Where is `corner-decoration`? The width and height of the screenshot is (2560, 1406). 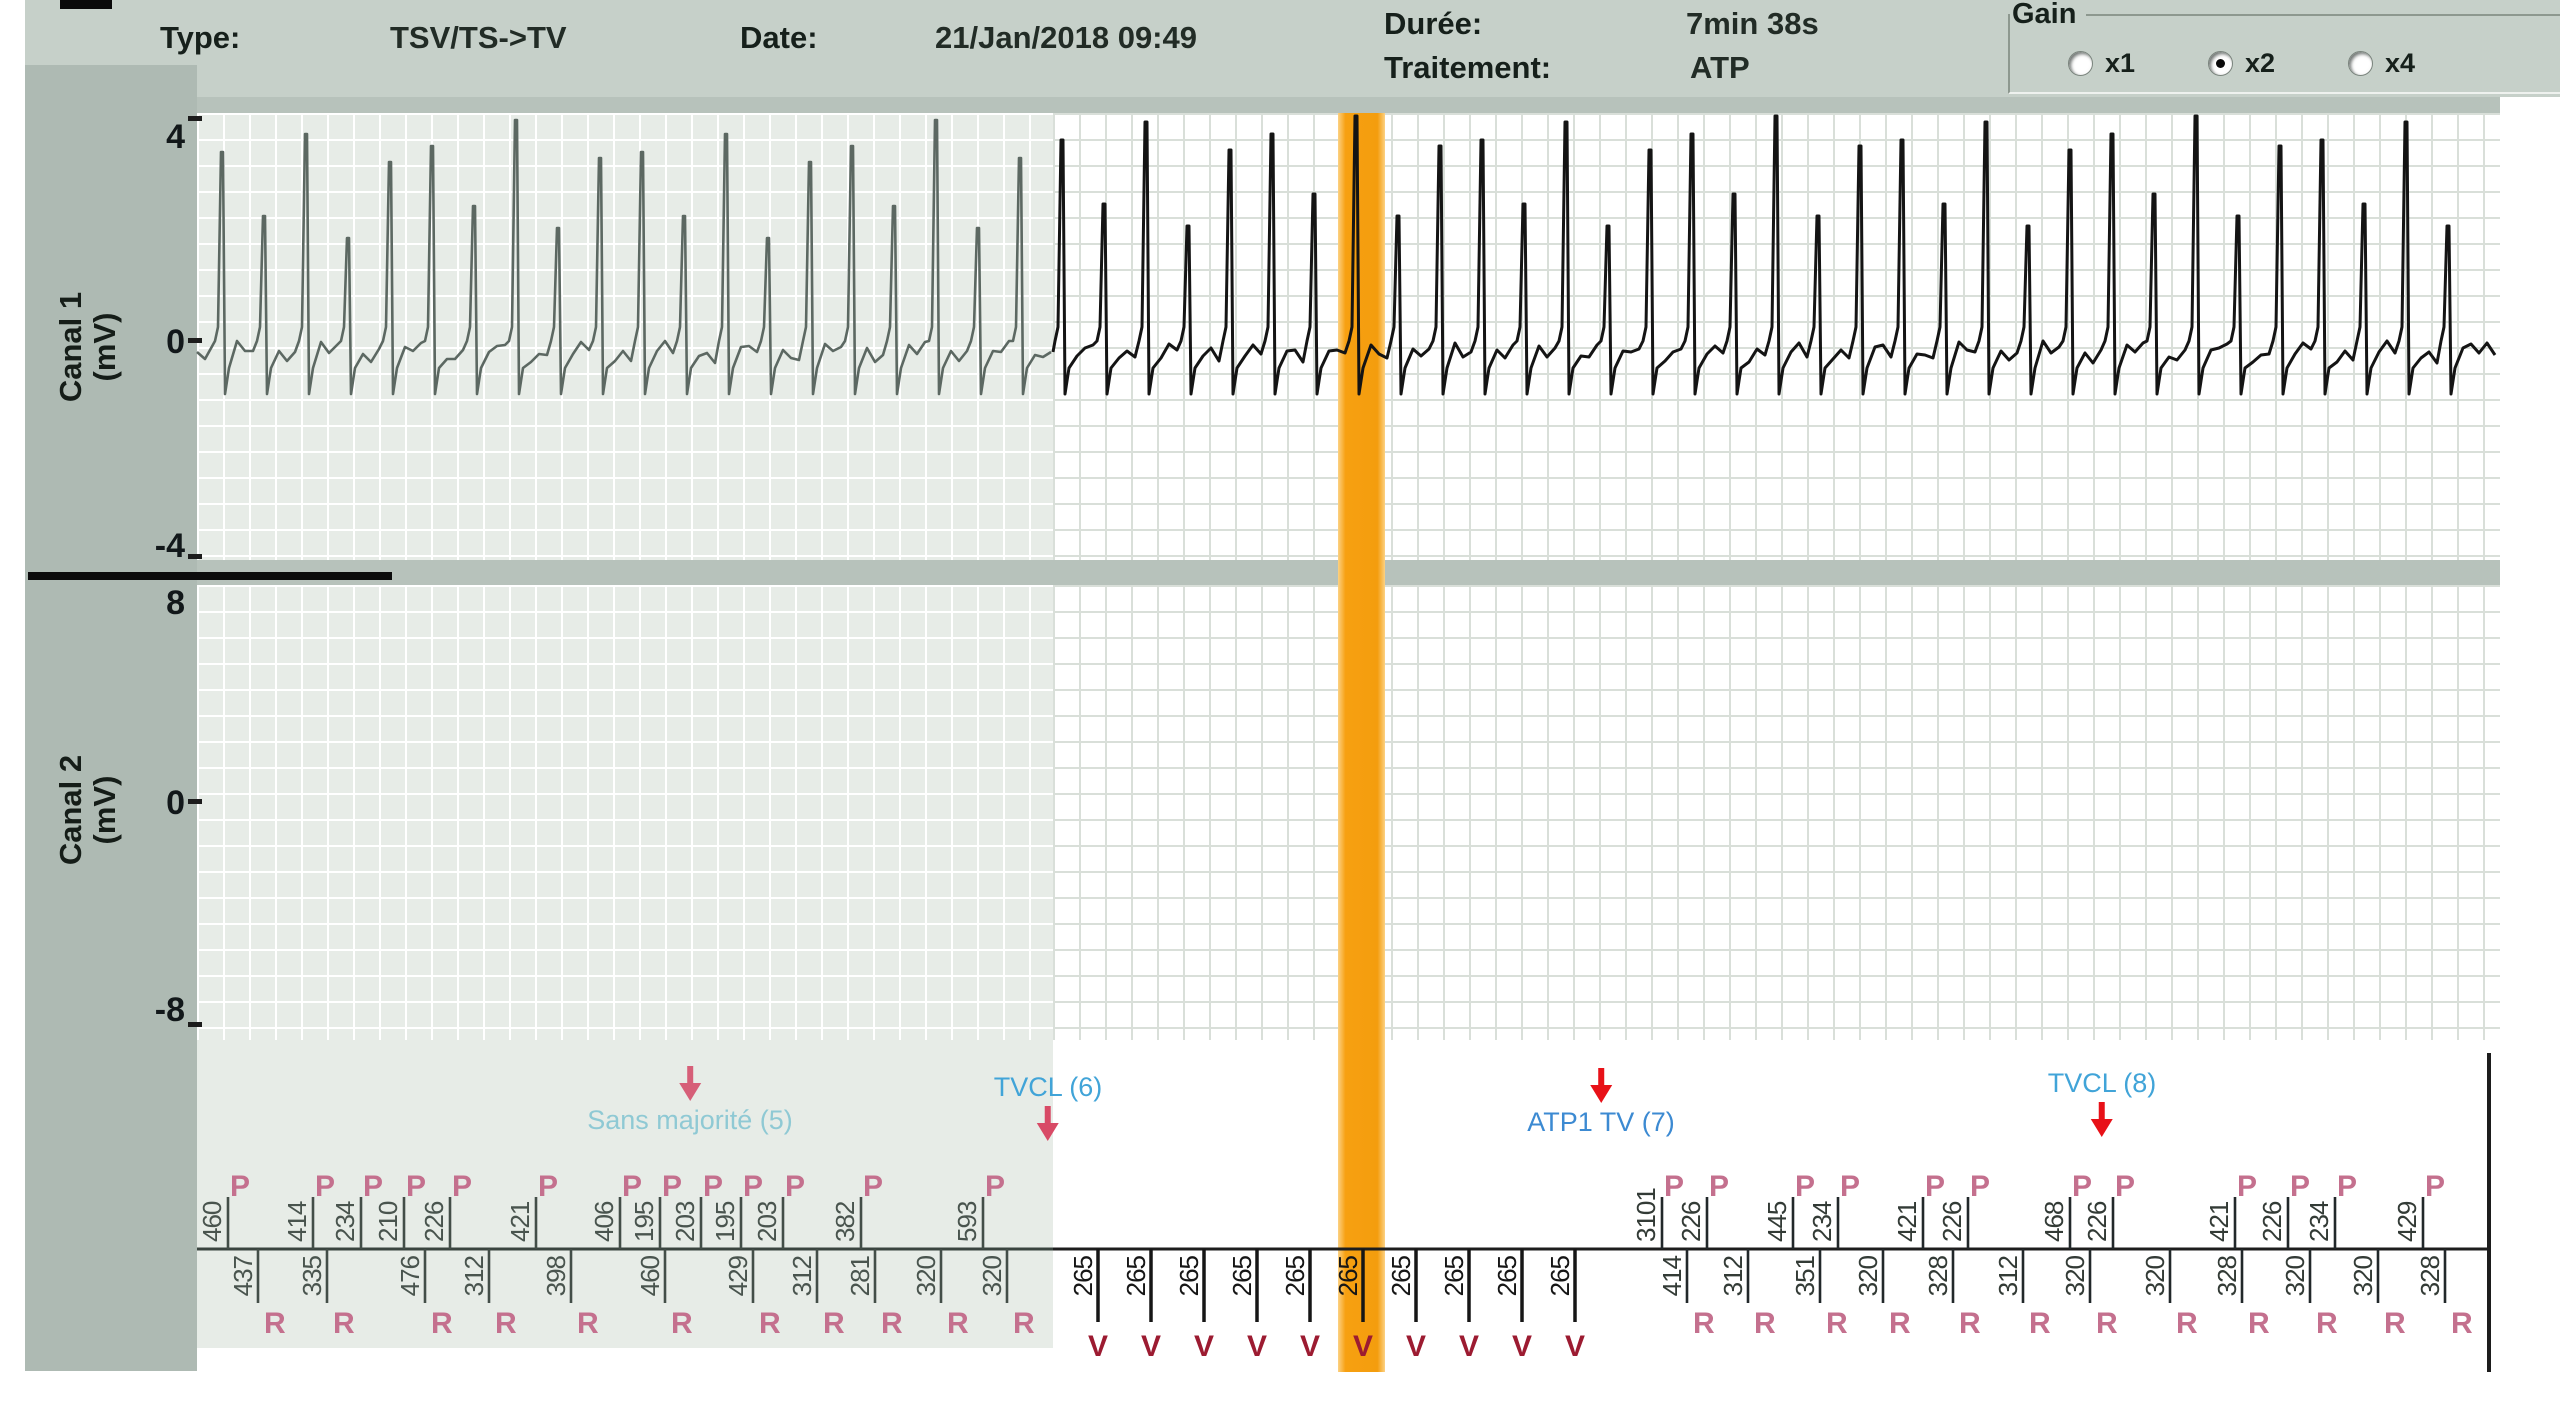
corner-decoration is located at coordinates (86, 4).